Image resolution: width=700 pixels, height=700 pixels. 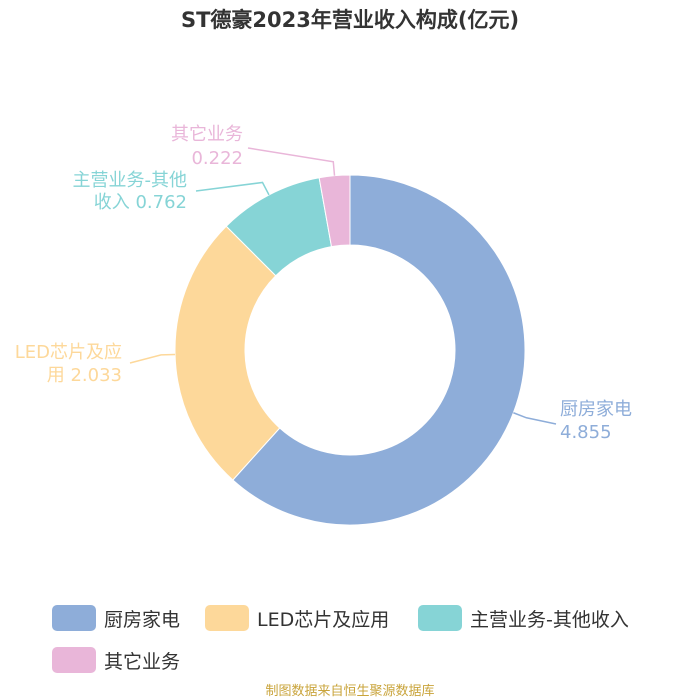 I want to click on legend-label-led: LED芯片及应用, so click(x=323, y=619).